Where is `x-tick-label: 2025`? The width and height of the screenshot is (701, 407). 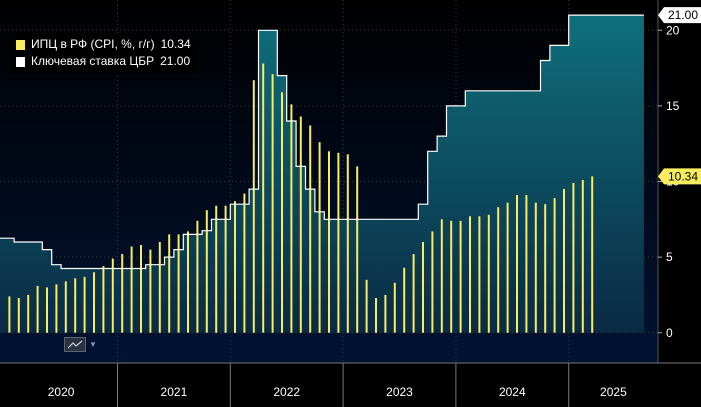
x-tick-label: 2025 is located at coordinates (613, 392).